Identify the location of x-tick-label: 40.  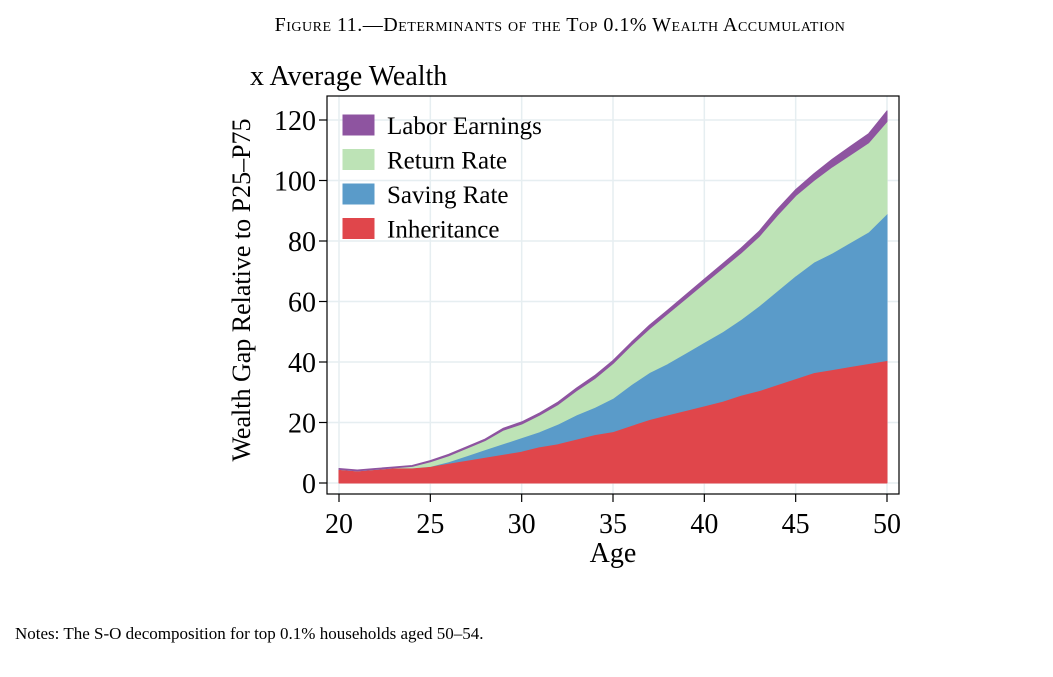
(704, 524).